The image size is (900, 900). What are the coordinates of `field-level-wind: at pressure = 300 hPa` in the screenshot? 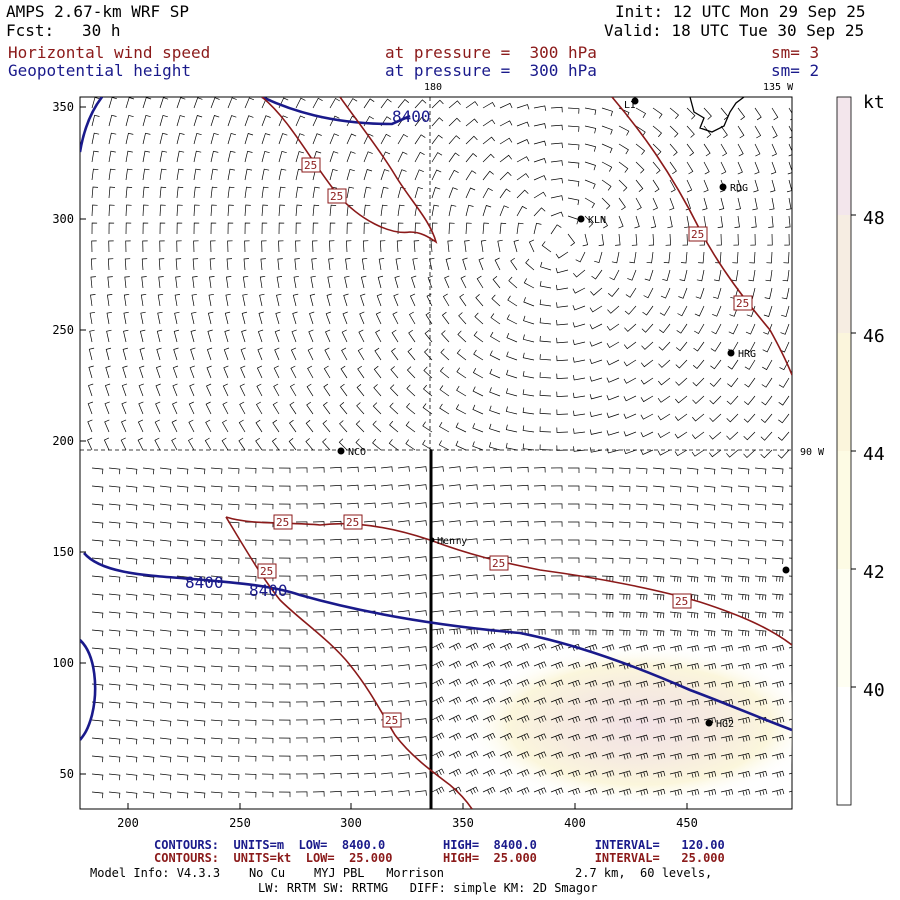 It's located at (491, 52).